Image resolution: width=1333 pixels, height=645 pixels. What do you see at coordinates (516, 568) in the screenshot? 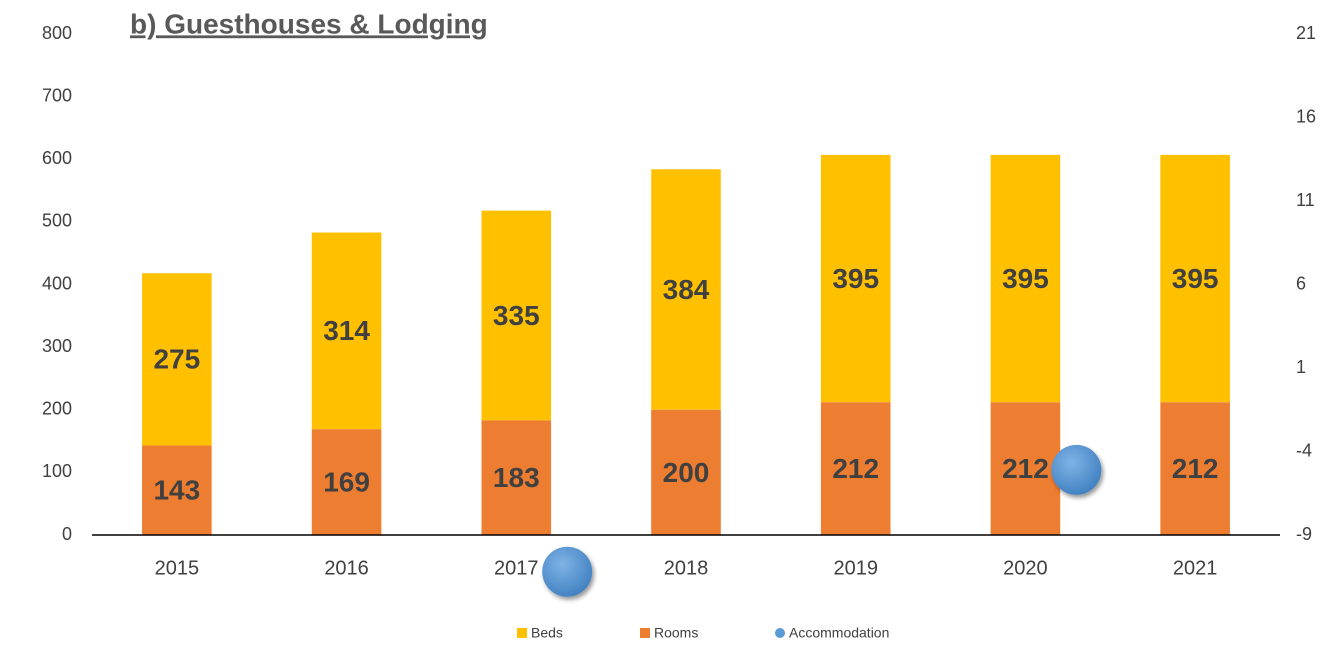
I see `x-tick-label: 2017` at bounding box center [516, 568].